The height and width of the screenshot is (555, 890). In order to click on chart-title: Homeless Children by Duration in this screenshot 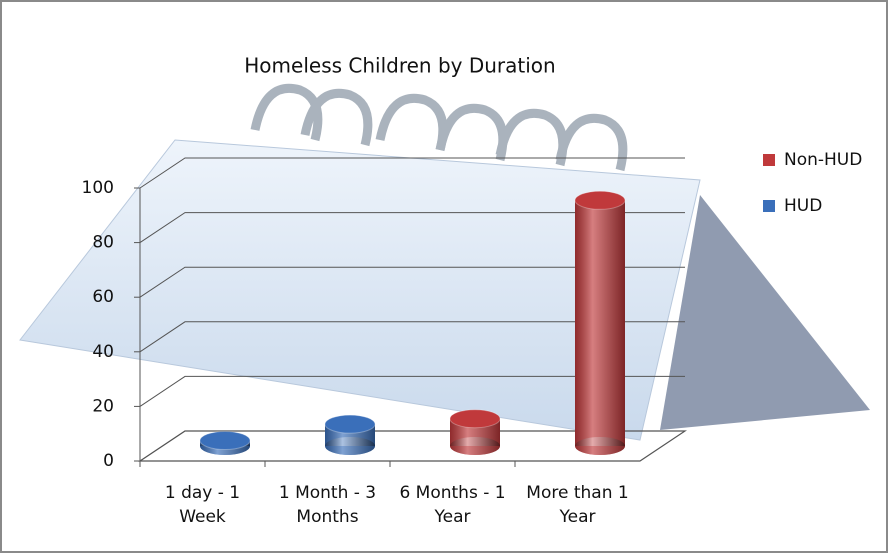, I will do `click(399, 66)`.